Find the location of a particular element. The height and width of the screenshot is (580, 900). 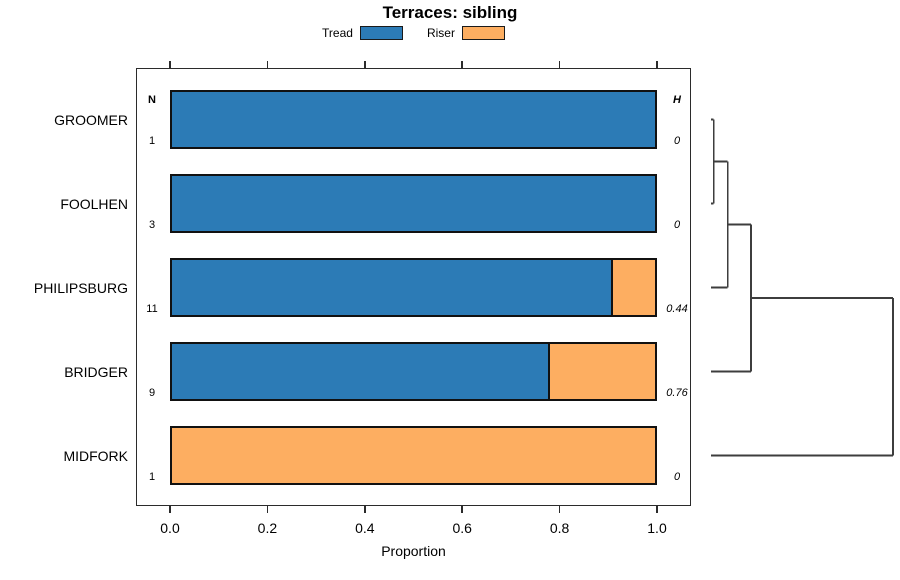

bar-groomer is located at coordinates (413, 119).